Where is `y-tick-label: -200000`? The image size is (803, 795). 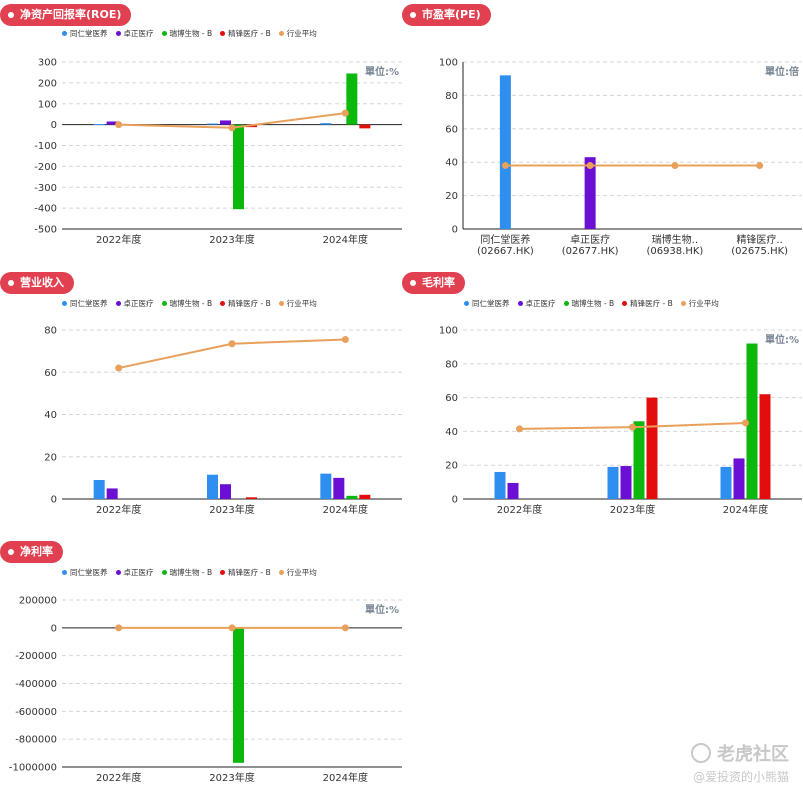
y-tick-label: -200000 is located at coordinates (36, 656).